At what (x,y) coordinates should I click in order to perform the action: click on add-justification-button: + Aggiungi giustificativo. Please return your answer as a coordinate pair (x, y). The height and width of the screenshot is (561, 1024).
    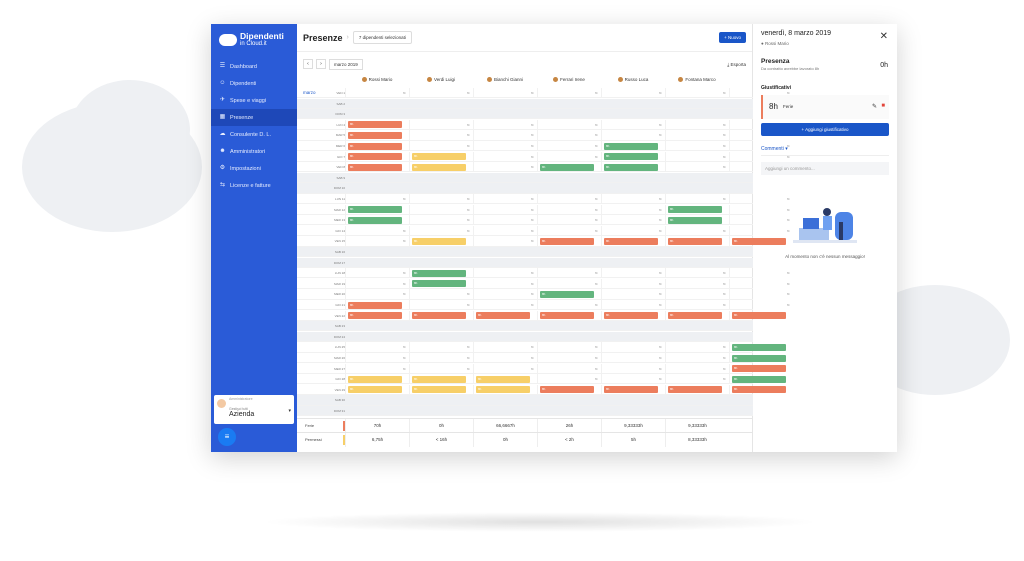
    Looking at the image, I should click on (825, 129).